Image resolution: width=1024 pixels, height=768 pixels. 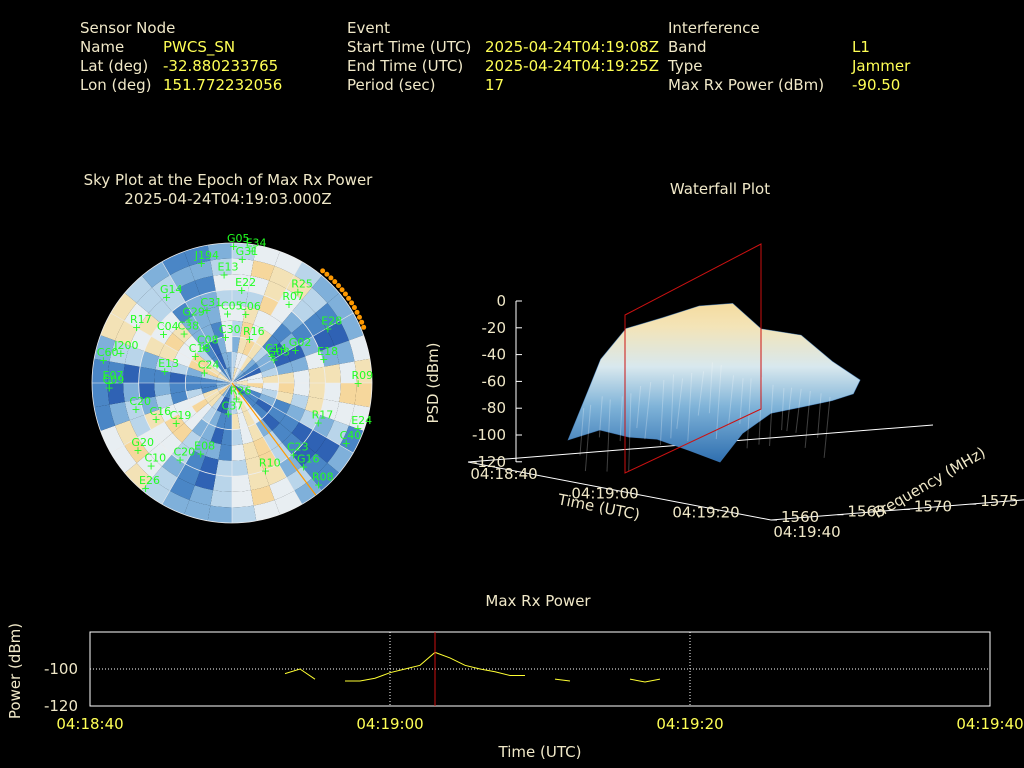 I want to click on skyplot-satellite-label: R17, so click(x=323, y=414).